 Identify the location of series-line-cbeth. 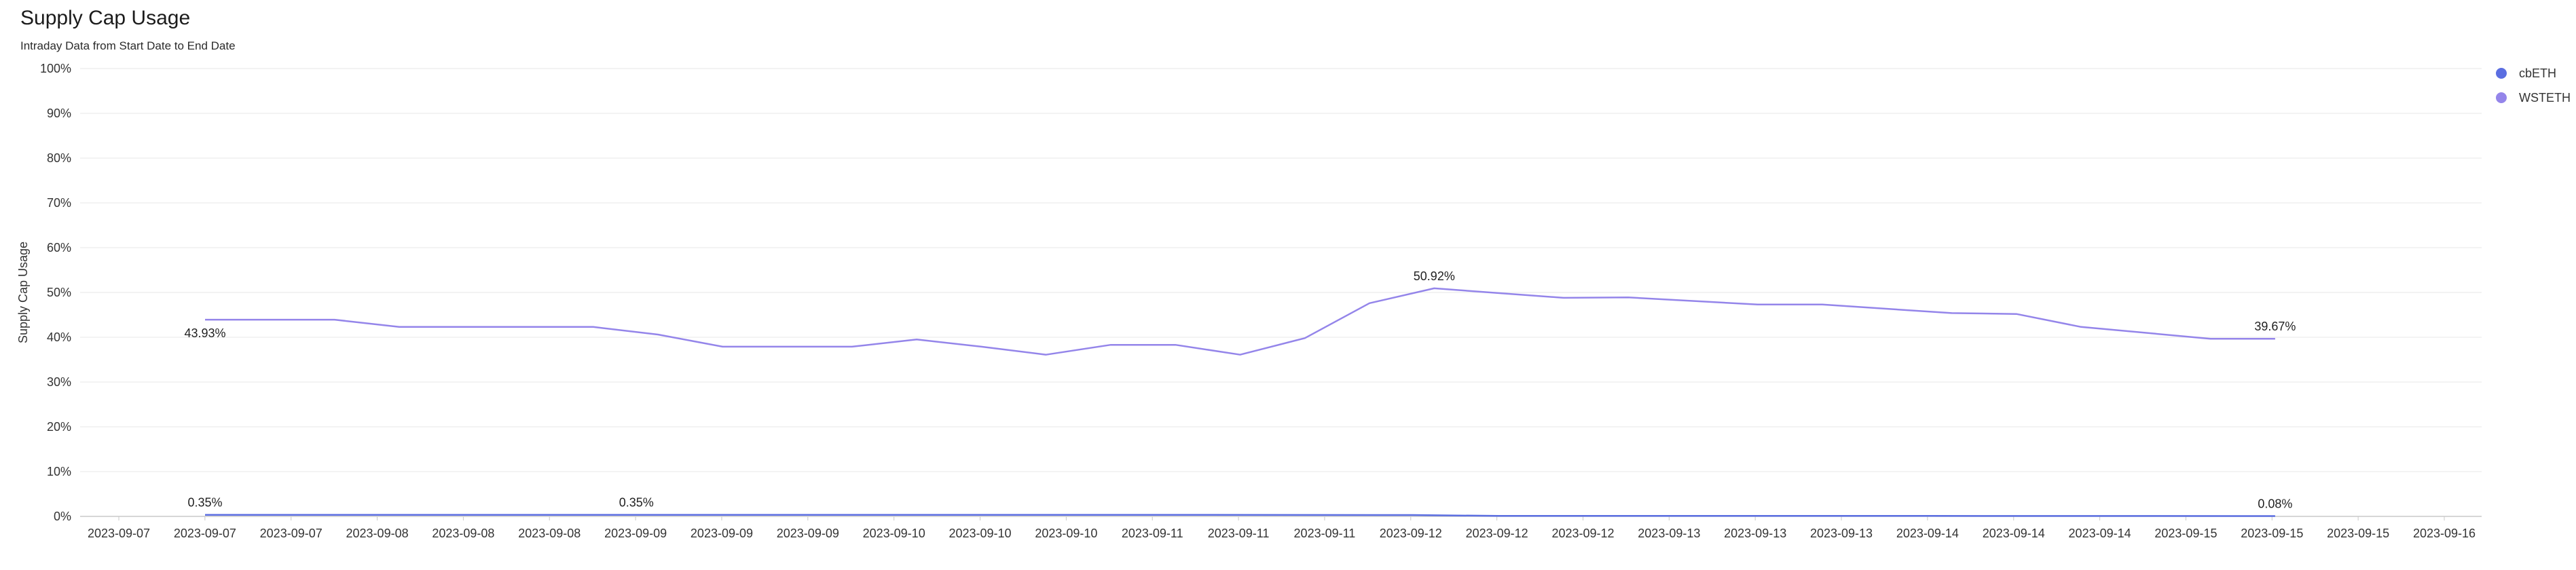
(1240, 515).